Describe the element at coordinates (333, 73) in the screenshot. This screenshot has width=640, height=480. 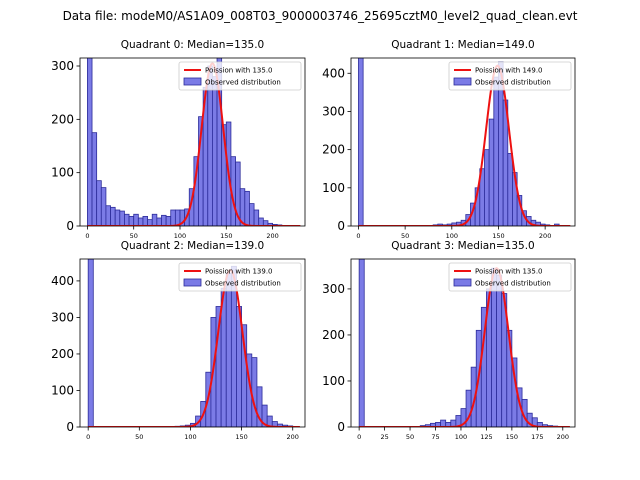
I see `y-tick-label: 400` at that location.